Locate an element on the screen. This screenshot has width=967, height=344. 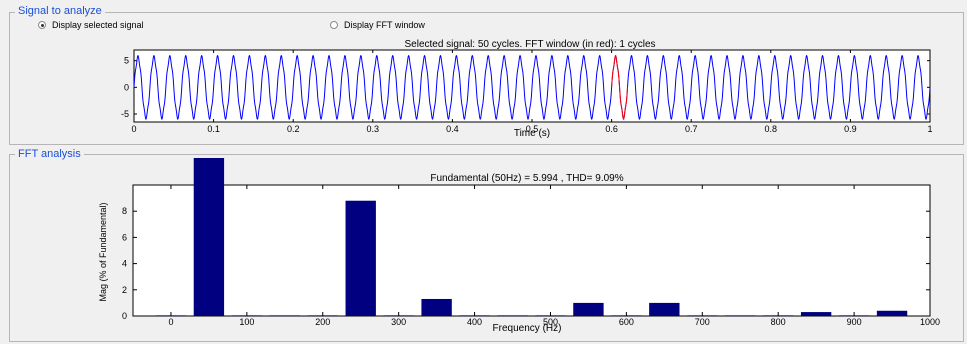
fft-panel-legend: FFT analysis is located at coordinates (49, 154).